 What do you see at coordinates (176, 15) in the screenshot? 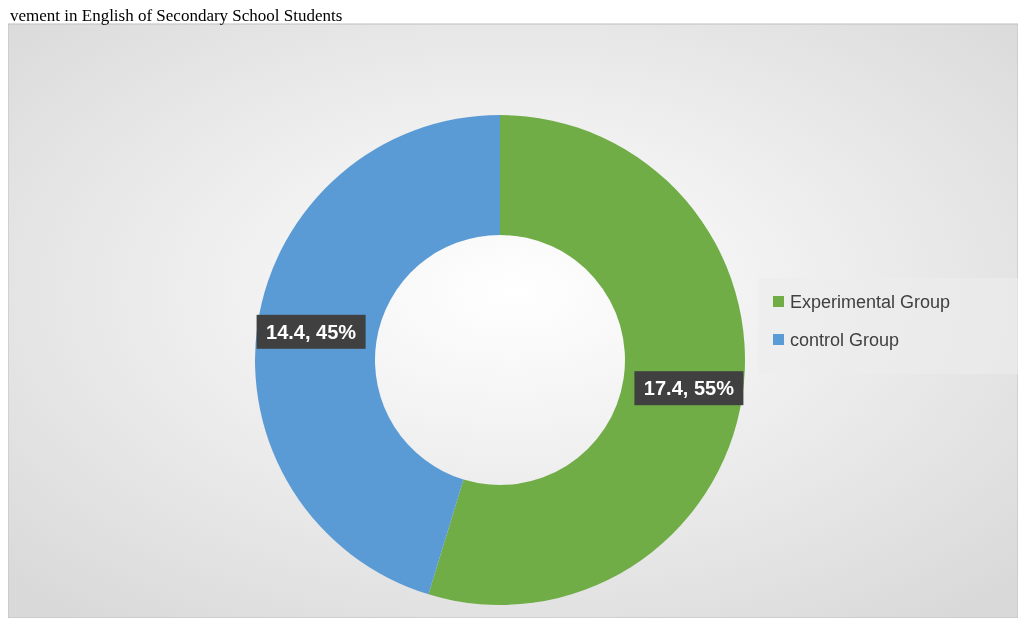
I see `chart-title: vement in English of Secondary School Students` at bounding box center [176, 15].